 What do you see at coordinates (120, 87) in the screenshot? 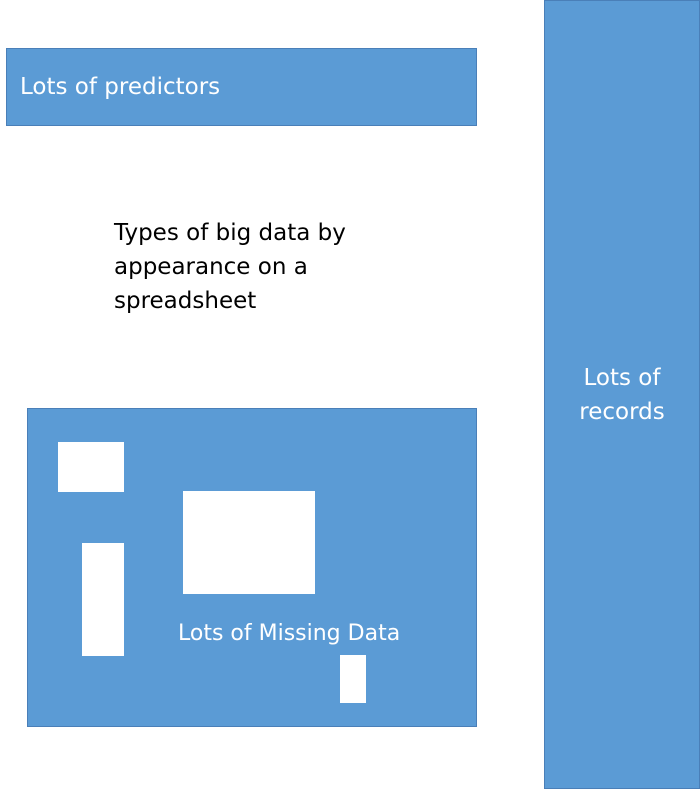
I see `predictors-label: Lots of predictors` at bounding box center [120, 87].